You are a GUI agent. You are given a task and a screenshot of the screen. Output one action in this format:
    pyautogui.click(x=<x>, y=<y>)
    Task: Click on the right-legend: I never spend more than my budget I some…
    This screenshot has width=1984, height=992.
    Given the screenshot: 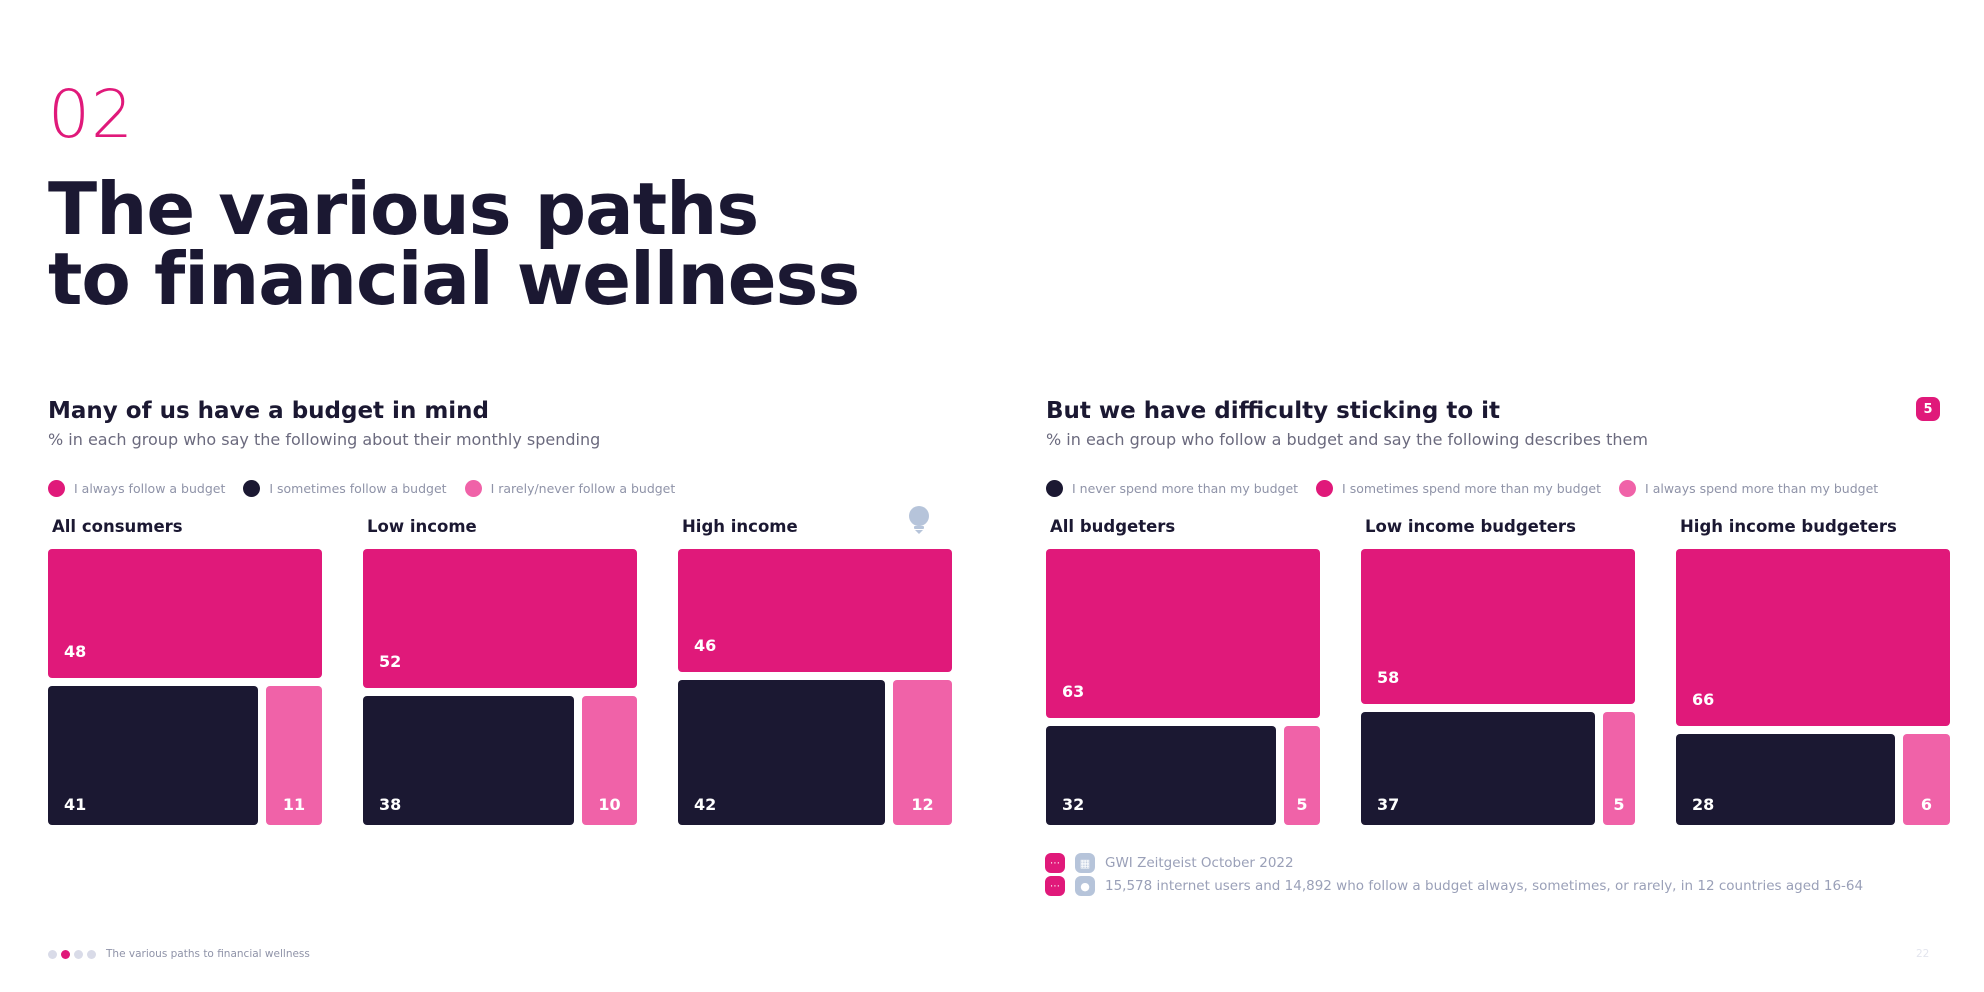 What is the action you would take?
    pyautogui.click(x=1471, y=488)
    